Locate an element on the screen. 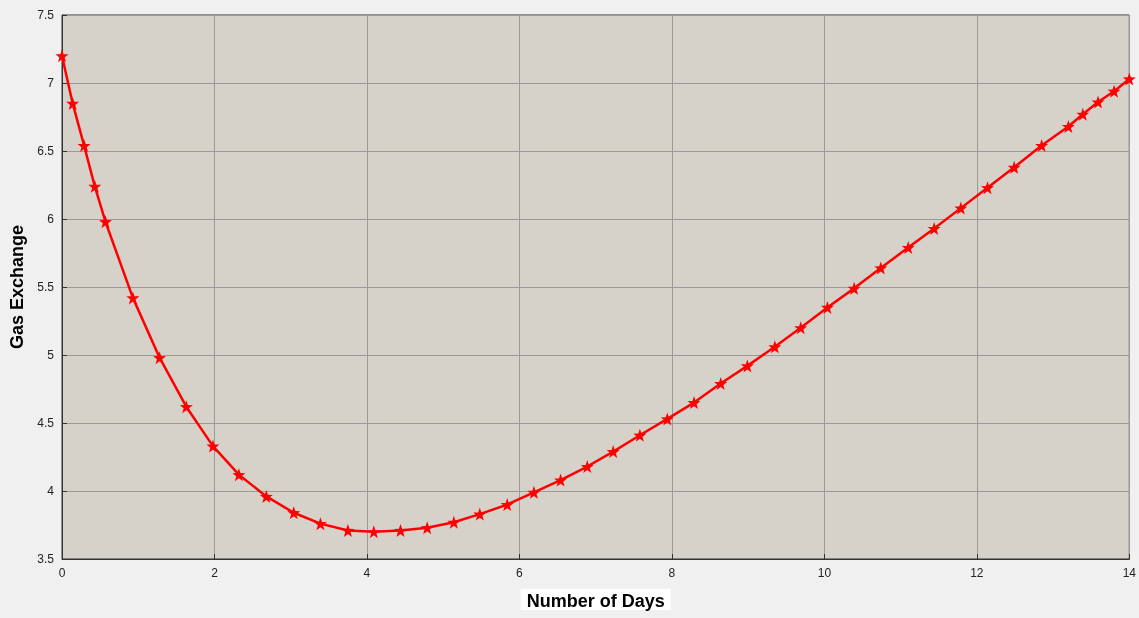 The image size is (1139, 618). x-tick-label: 0 is located at coordinates (62, 573).